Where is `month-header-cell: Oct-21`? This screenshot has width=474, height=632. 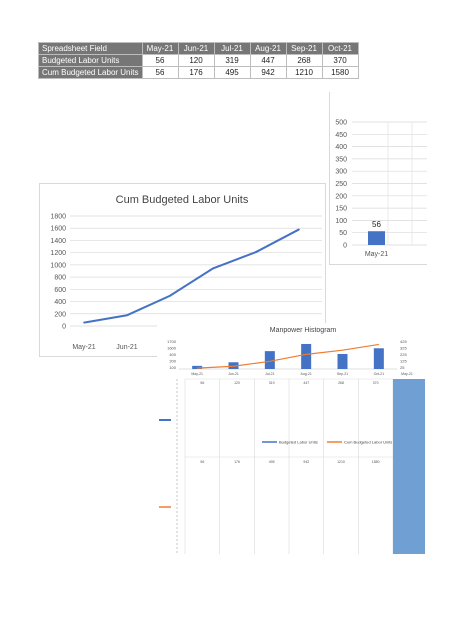
month-header-cell: Oct-21 is located at coordinates (340, 48).